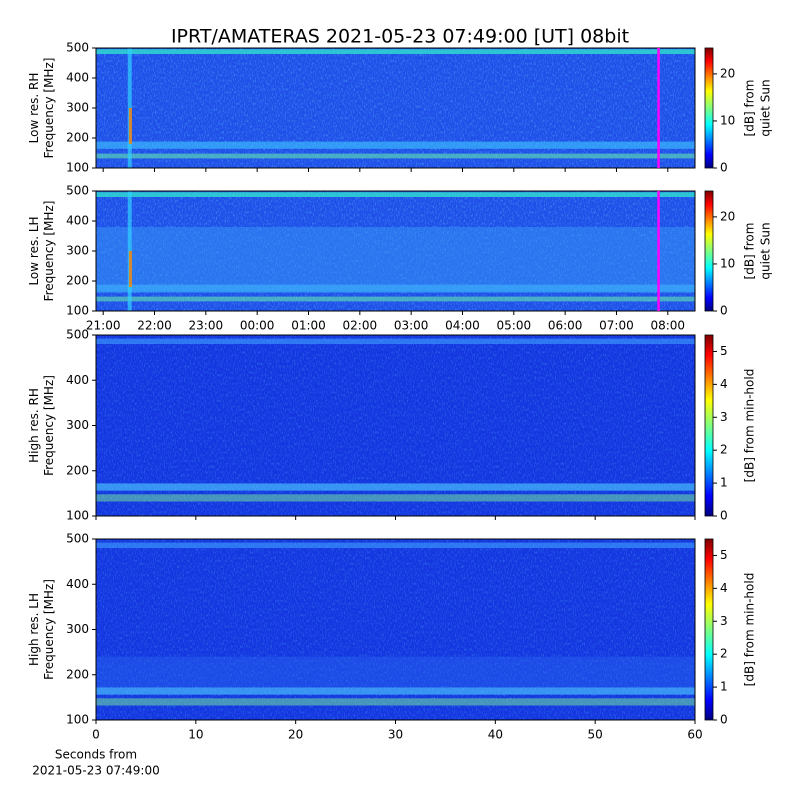 Image resolution: width=800 pixels, height=800 pixels. Describe the element at coordinates (308, 326) in the screenshot. I see `x-tick-label: 01:00` at that location.